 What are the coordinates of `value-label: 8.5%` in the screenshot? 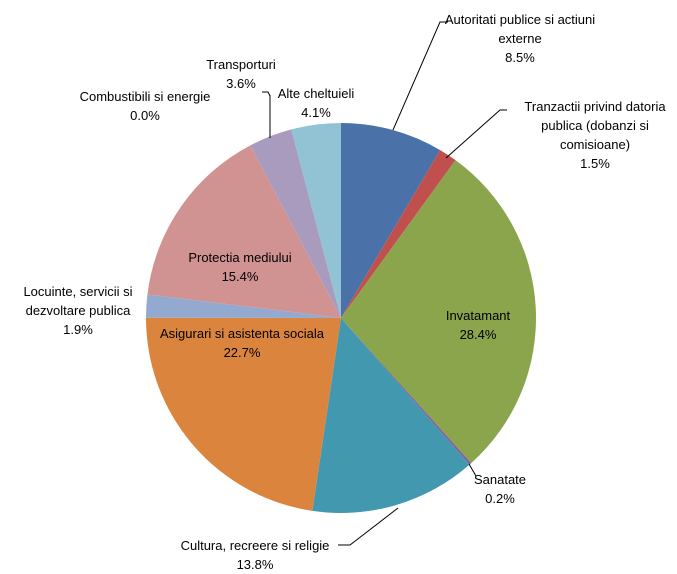 It's located at (520, 57).